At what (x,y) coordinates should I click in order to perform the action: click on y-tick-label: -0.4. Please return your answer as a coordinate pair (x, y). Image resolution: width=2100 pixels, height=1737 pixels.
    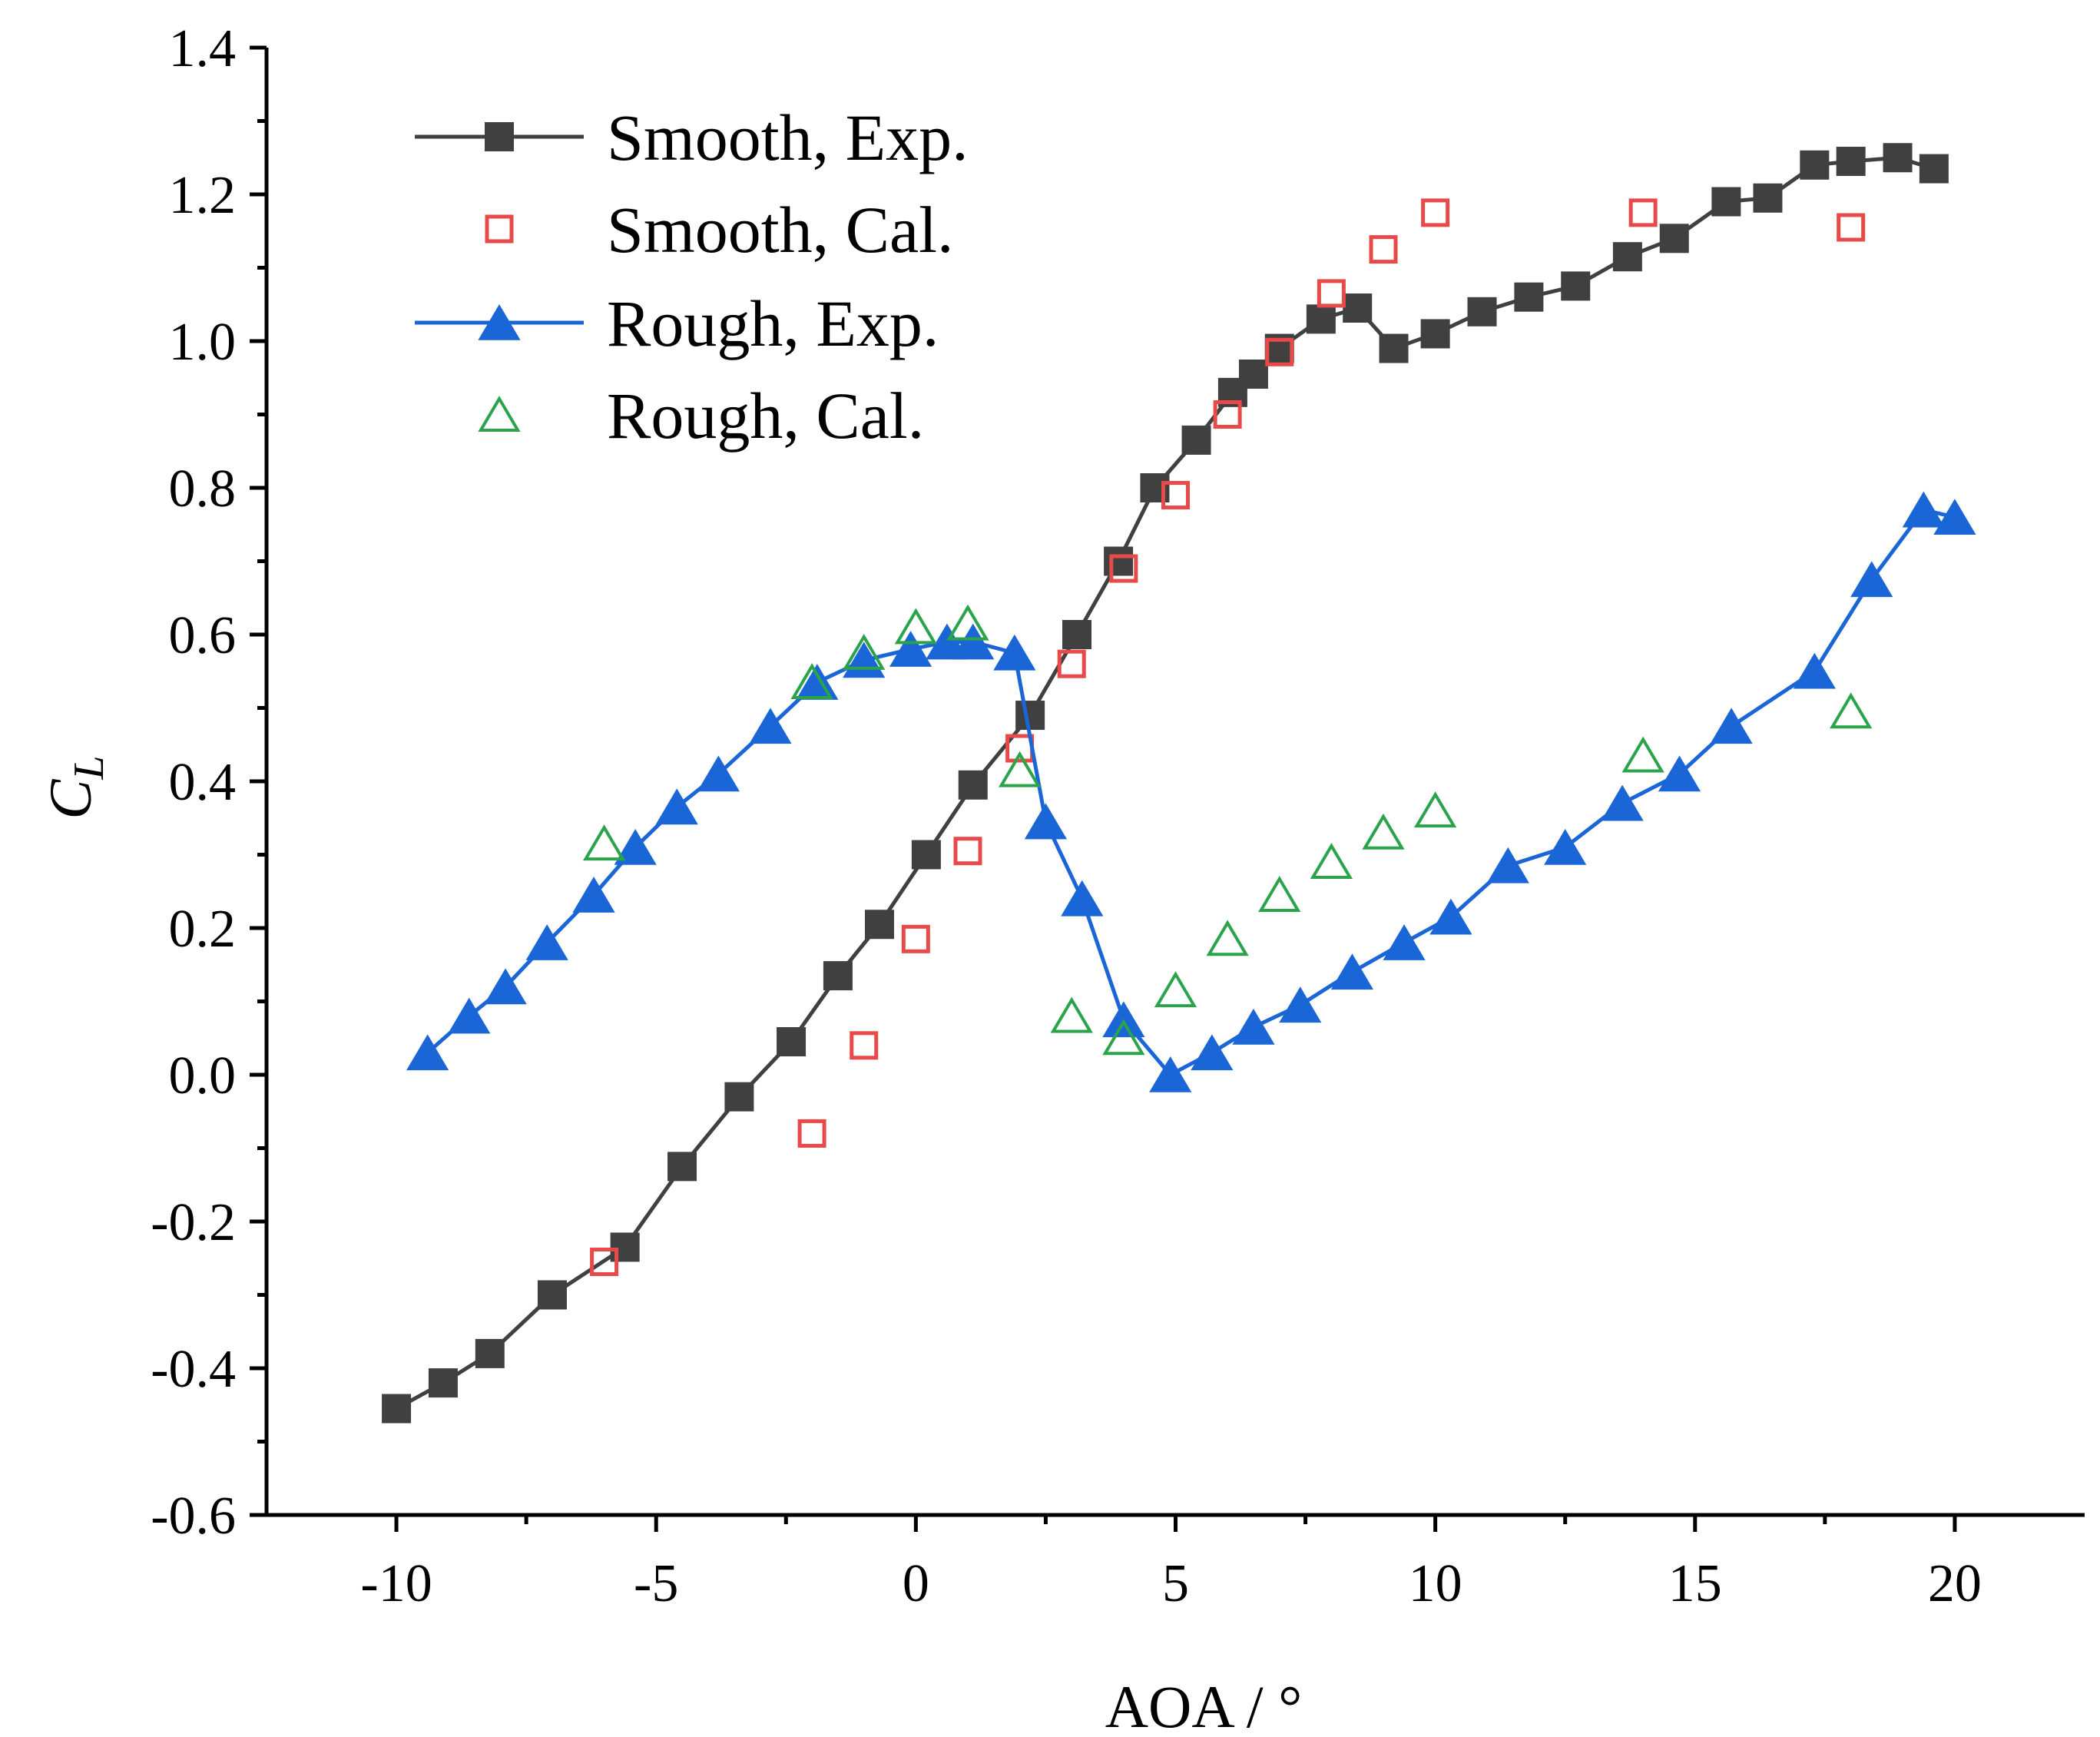
    Looking at the image, I should click on (193, 1370).